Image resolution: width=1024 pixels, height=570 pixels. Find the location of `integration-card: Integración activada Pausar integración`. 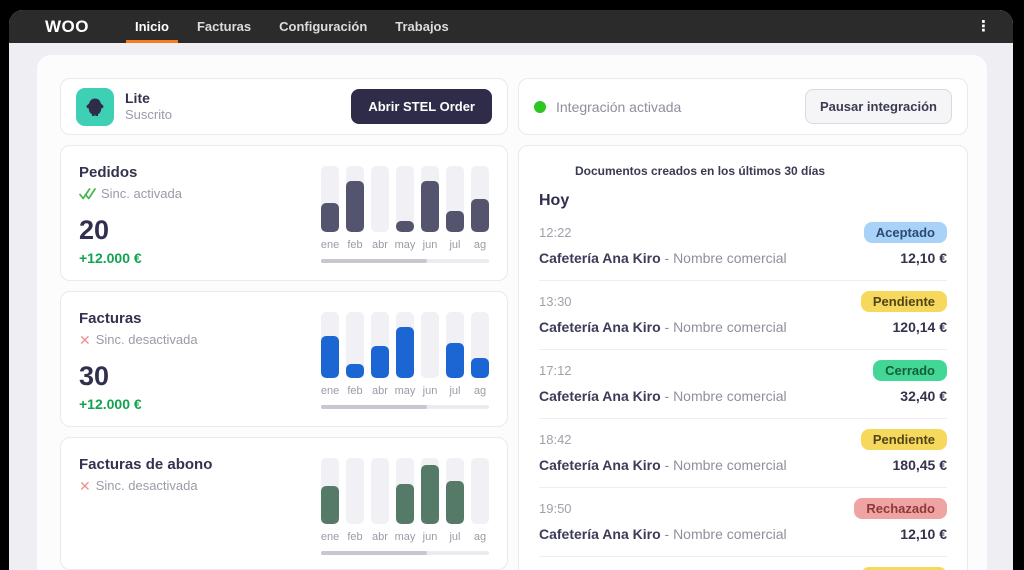

integration-card: Integración activada Pausar integración is located at coordinates (743, 106).